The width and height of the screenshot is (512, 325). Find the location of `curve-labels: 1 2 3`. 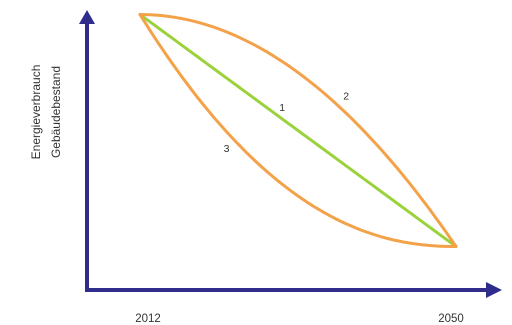

curve-labels: 1 2 3 is located at coordinates (287, 123).